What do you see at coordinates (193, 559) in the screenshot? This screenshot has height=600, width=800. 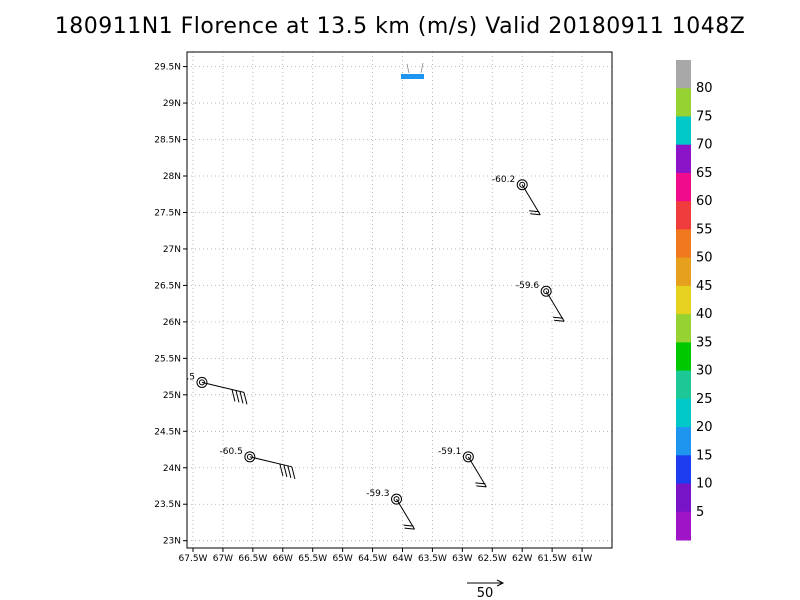 I see `lon-tick-label: 67.5W` at bounding box center [193, 559].